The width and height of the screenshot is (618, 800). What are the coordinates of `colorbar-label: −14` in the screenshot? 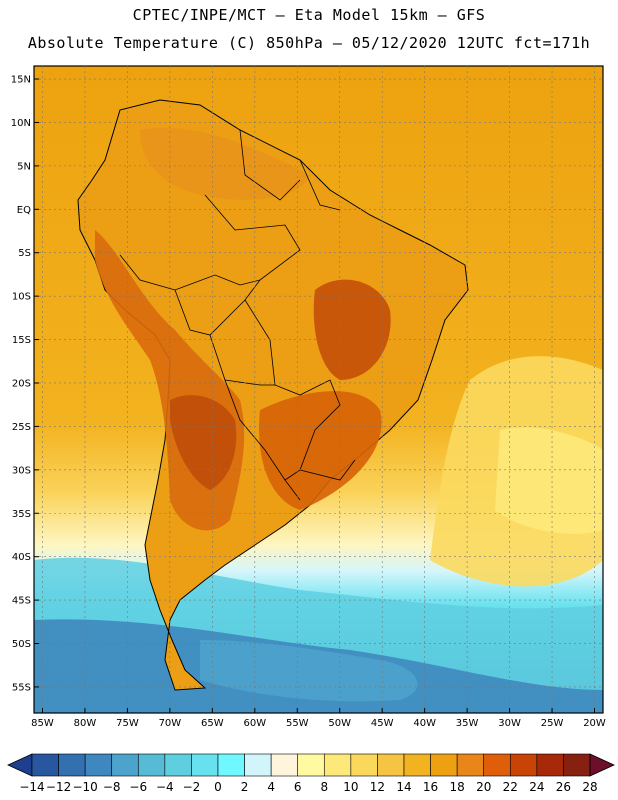 It's located at (31, 787).